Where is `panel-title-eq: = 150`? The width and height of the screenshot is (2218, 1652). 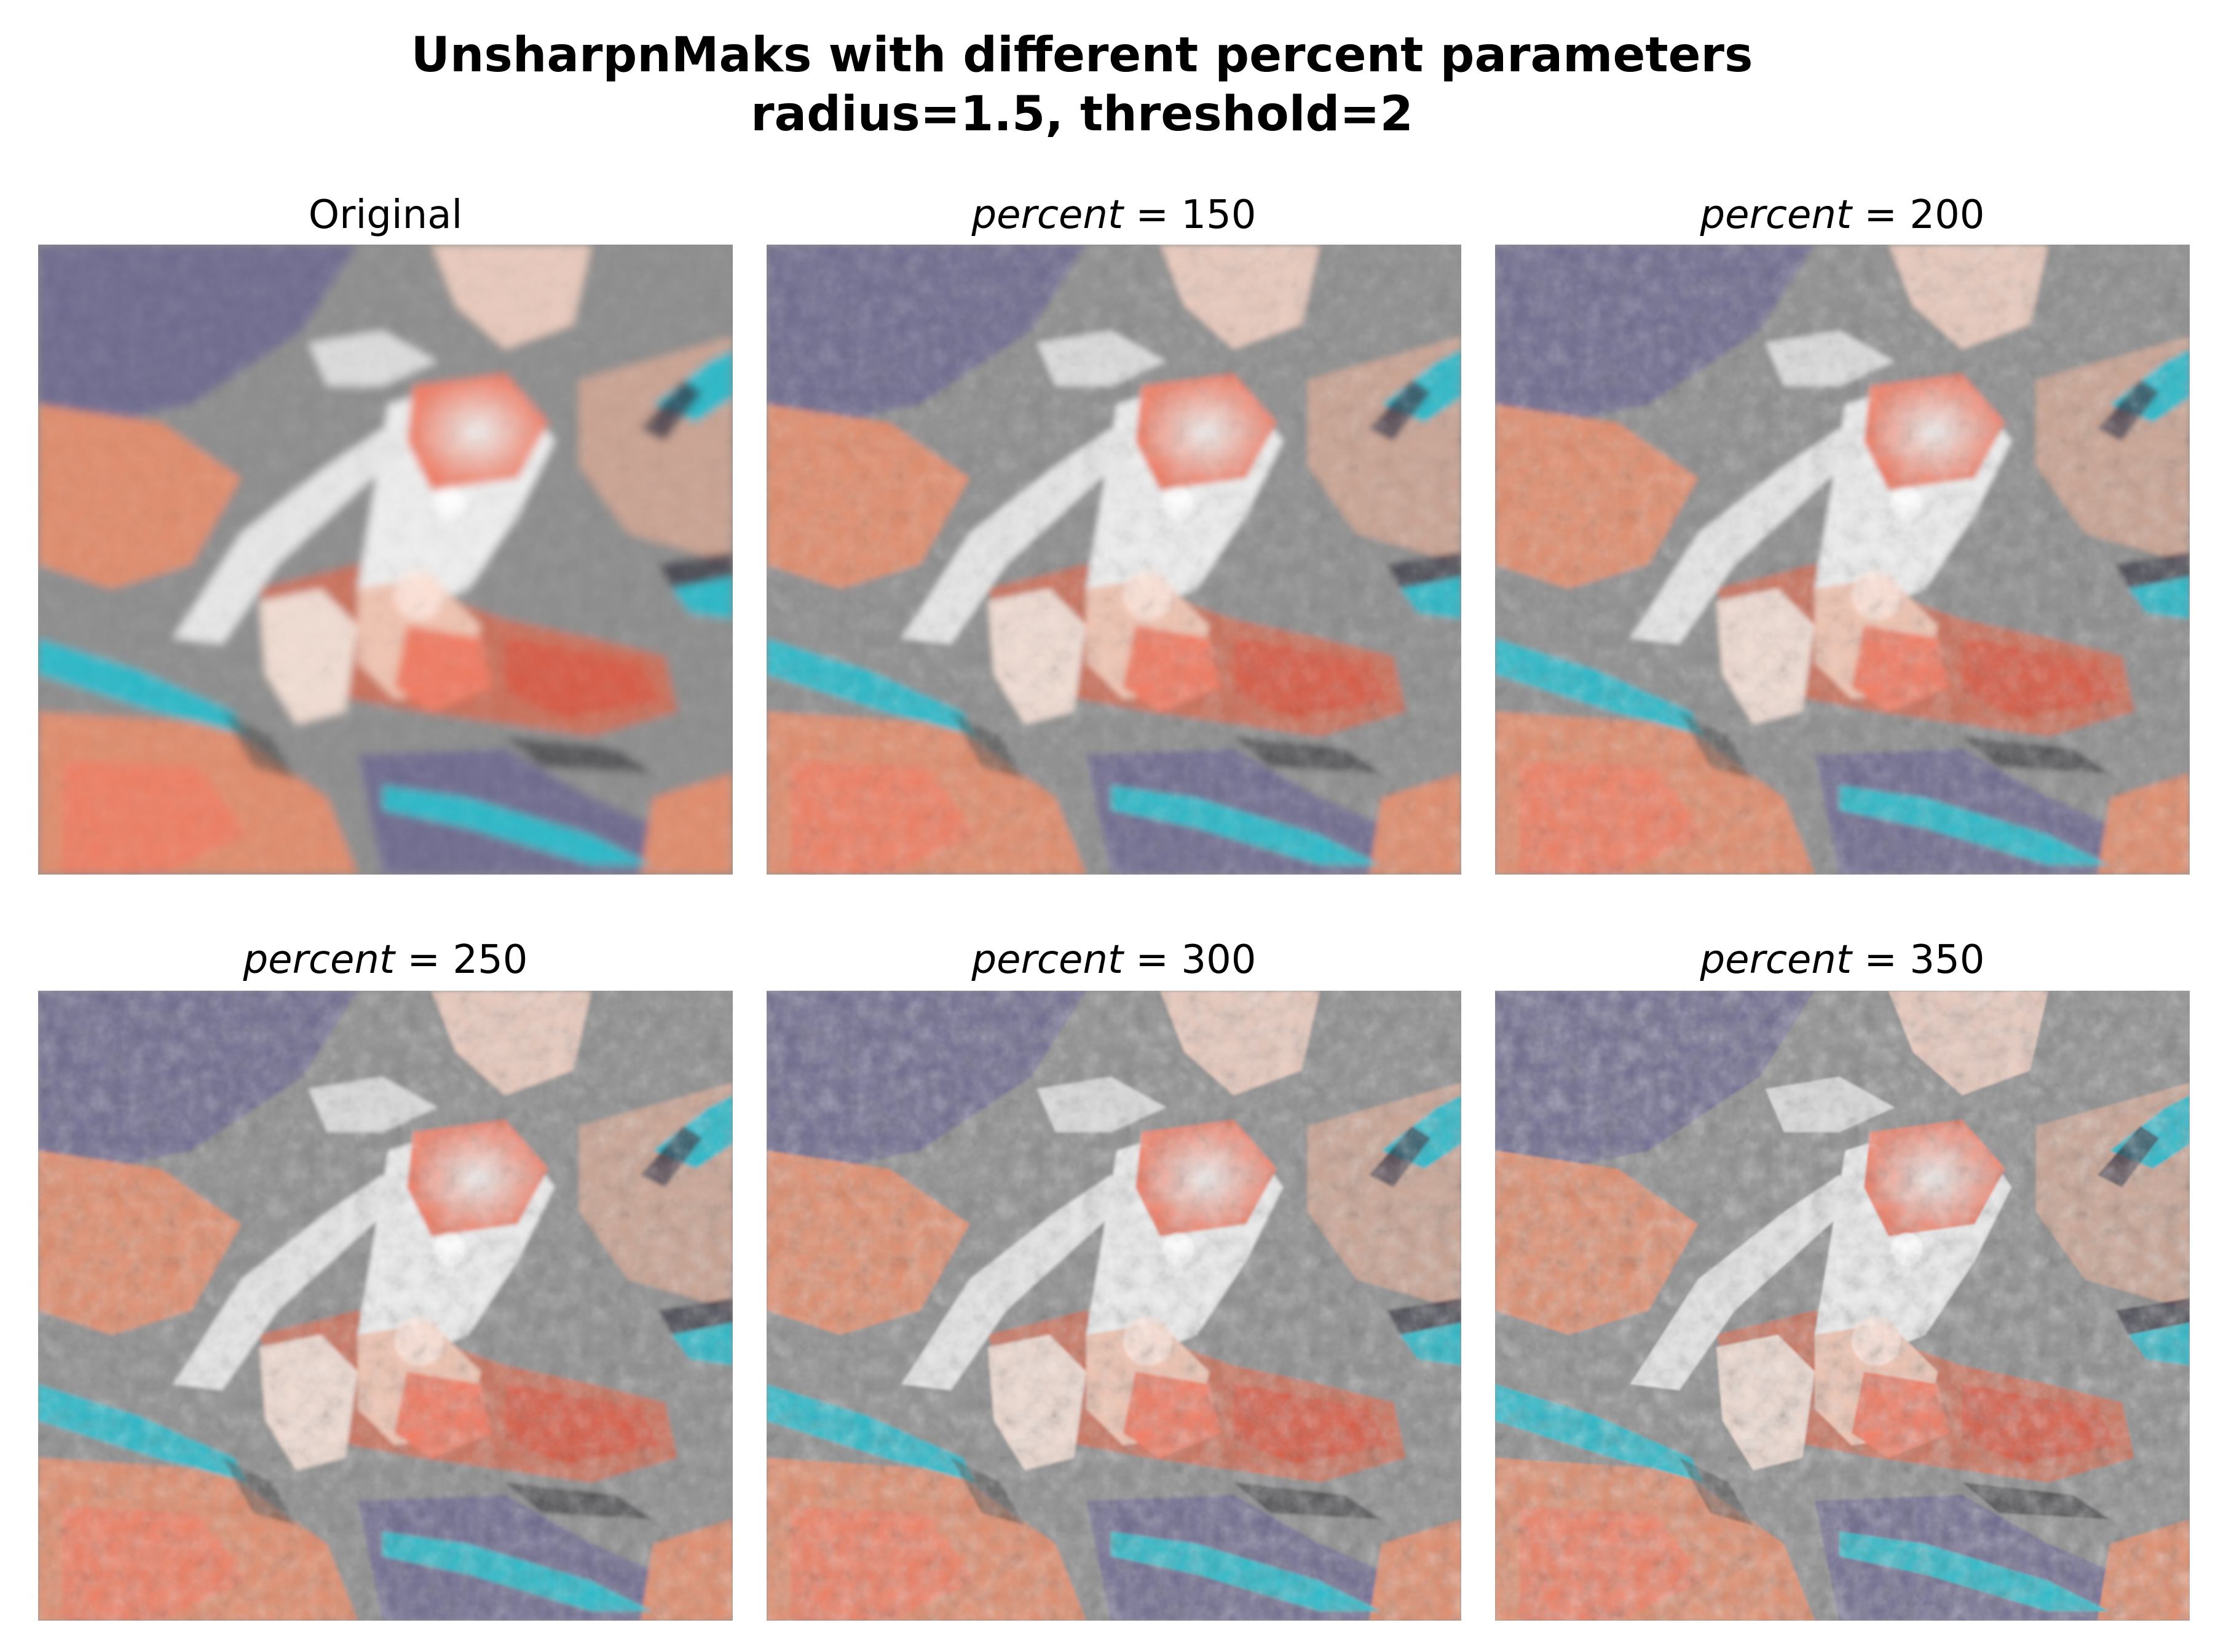
panel-title-eq: = 150 is located at coordinates (1190, 215).